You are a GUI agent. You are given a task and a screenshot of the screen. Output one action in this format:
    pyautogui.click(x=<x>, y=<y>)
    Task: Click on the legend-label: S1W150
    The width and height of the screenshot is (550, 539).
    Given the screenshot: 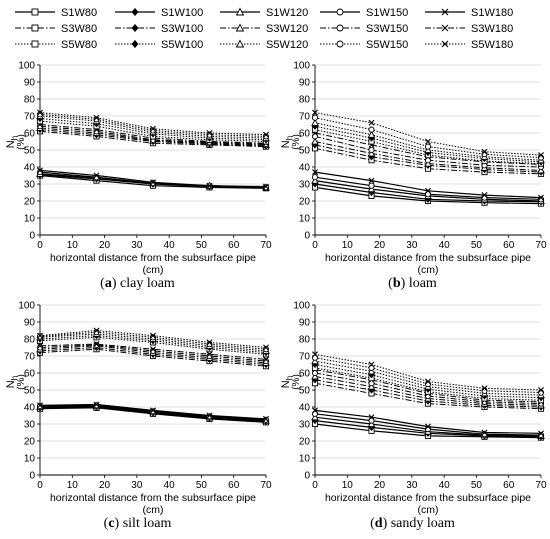 What is the action you would take?
    pyautogui.click(x=387, y=13)
    